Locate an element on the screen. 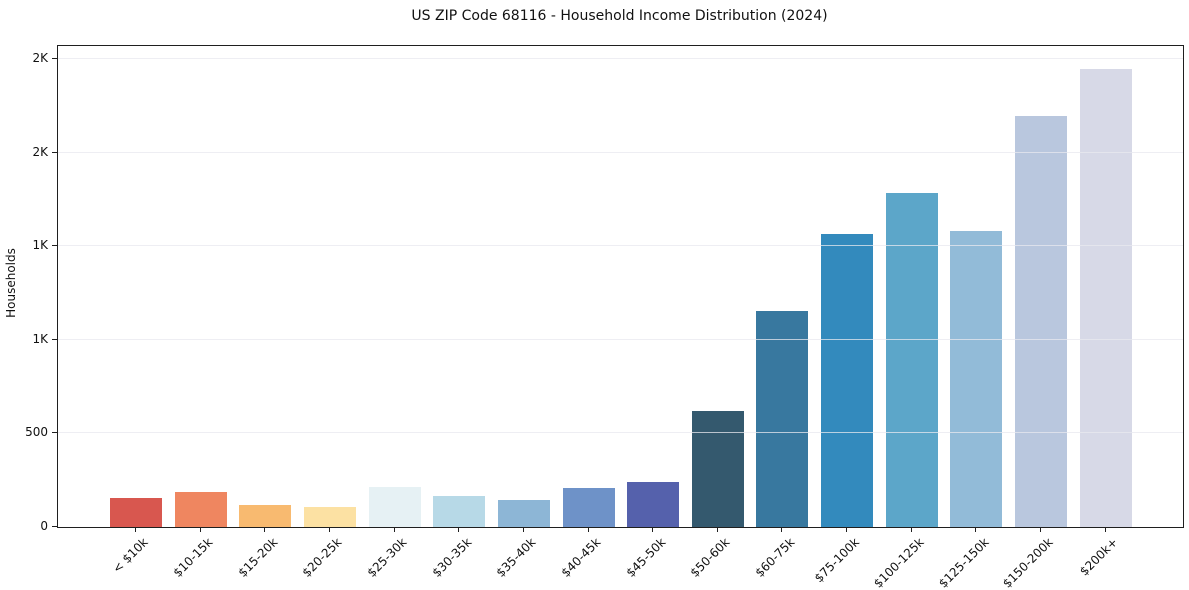 The height and width of the screenshot is (590, 1189). x-tick-label: $200k+ is located at coordinates (1098, 557).